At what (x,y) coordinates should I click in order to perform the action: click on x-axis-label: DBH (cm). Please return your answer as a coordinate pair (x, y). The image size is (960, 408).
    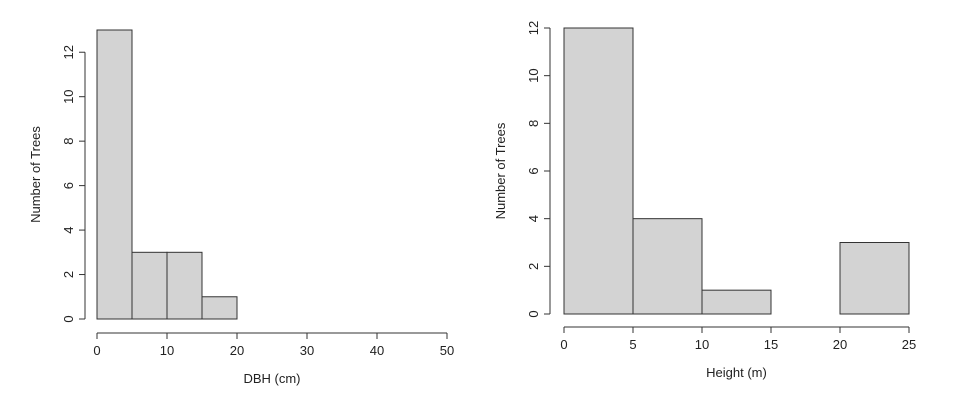
    Looking at the image, I should click on (271, 378).